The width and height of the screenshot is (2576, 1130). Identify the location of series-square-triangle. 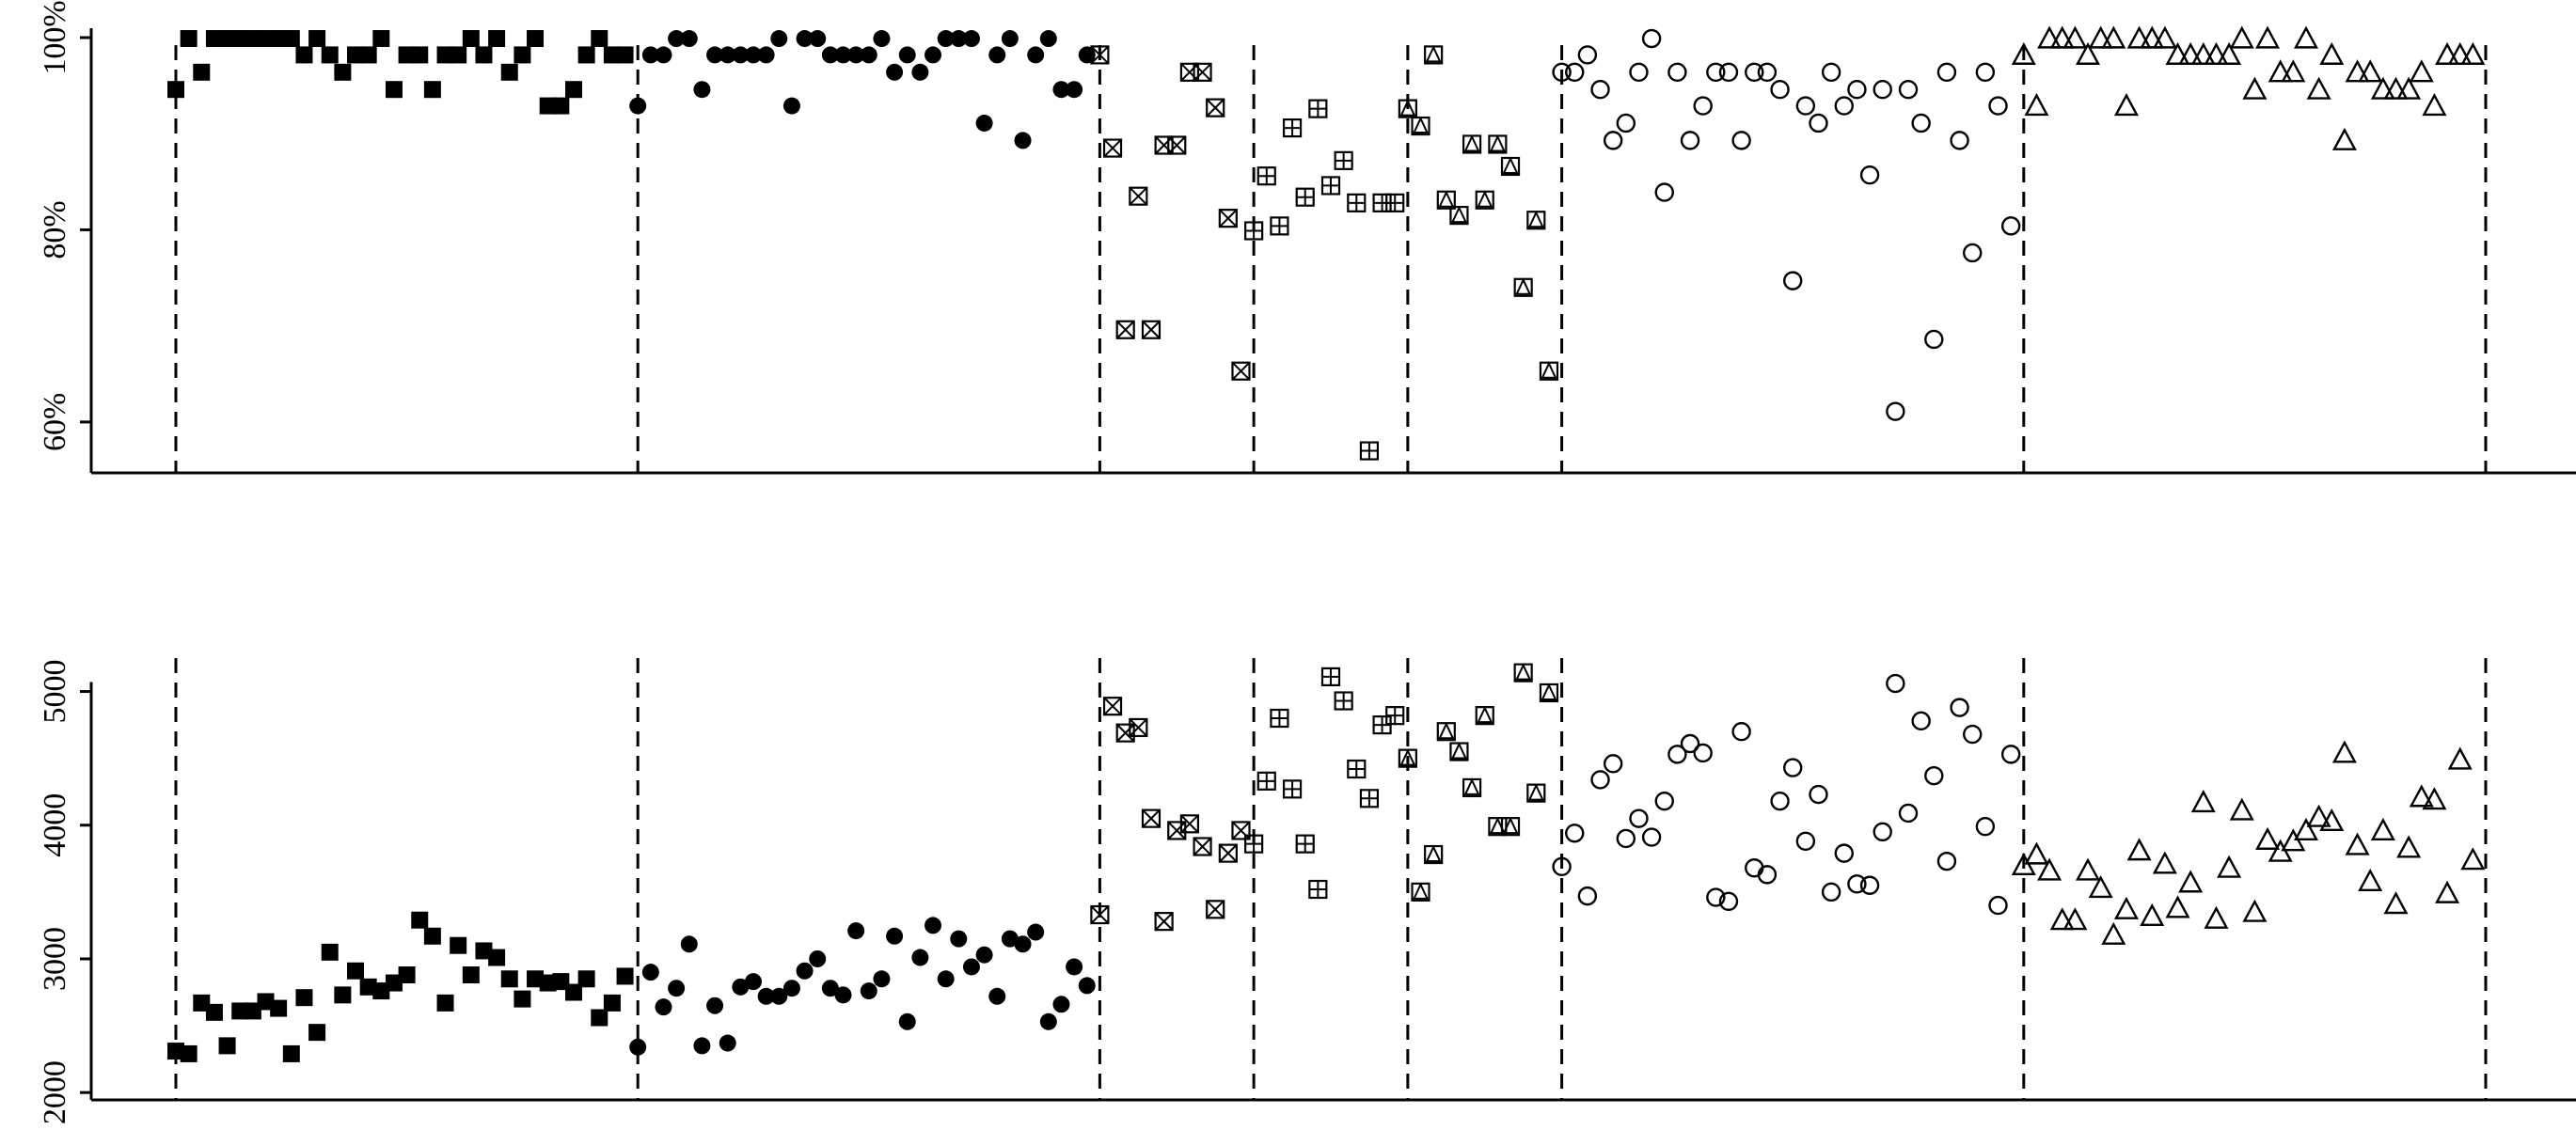
(1478, 783).